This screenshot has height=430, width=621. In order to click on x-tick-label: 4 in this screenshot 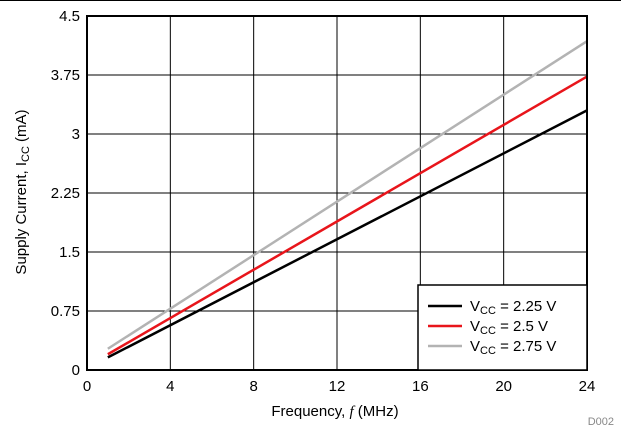, I will do `click(170, 386)`.